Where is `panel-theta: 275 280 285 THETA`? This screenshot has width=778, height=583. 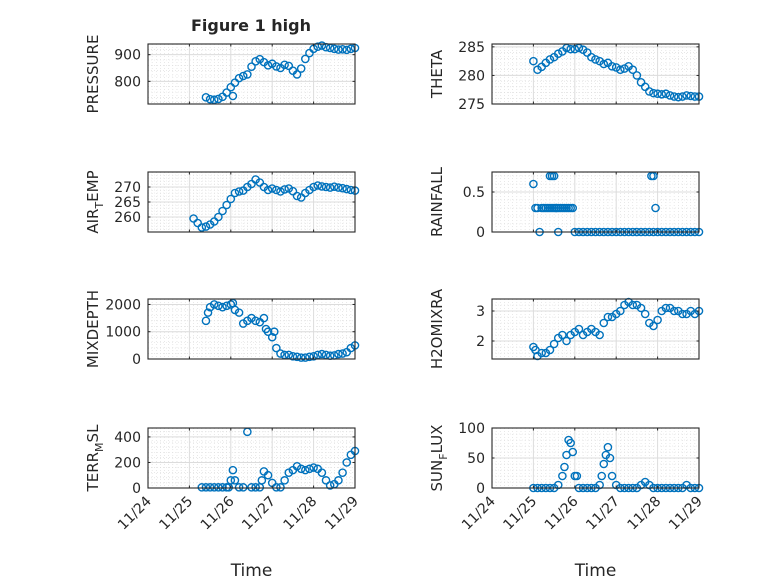
panel-theta: 275 280 285 THETA is located at coordinates (566, 76).